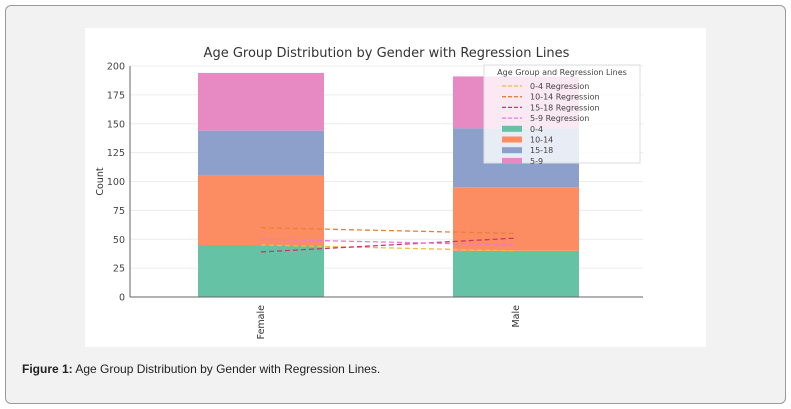 The image size is (791, 409). What do you see at coordinates (565, 97) in the screenshot?
I see `legend-label: 10-14 Regression` at bounding box center [565, 97].